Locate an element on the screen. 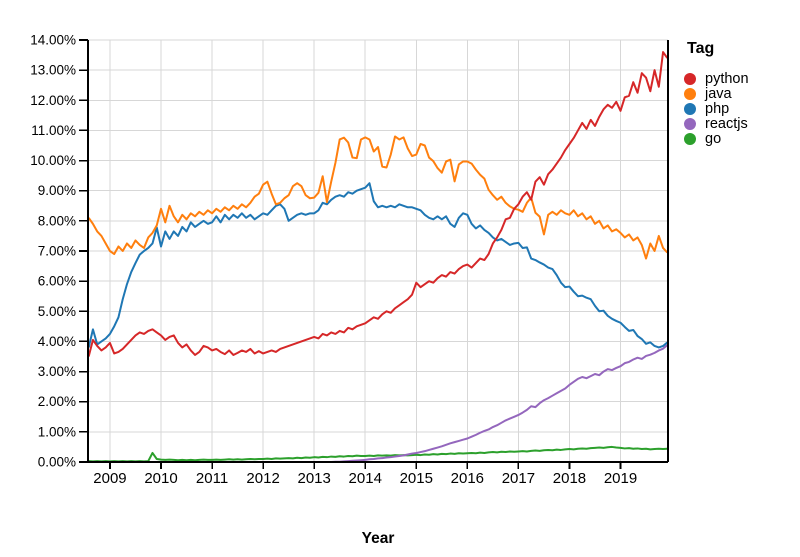 The image size is (800, 557). y-tick-label: 0.00% is located at coordinates (57, 462).